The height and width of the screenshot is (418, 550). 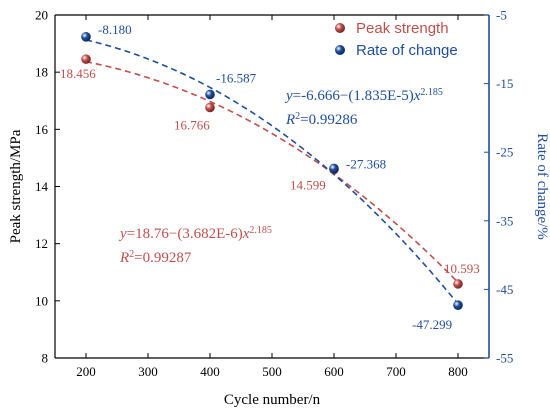 I want to click on x-tick-label: 800, so click(x=458, y=371).